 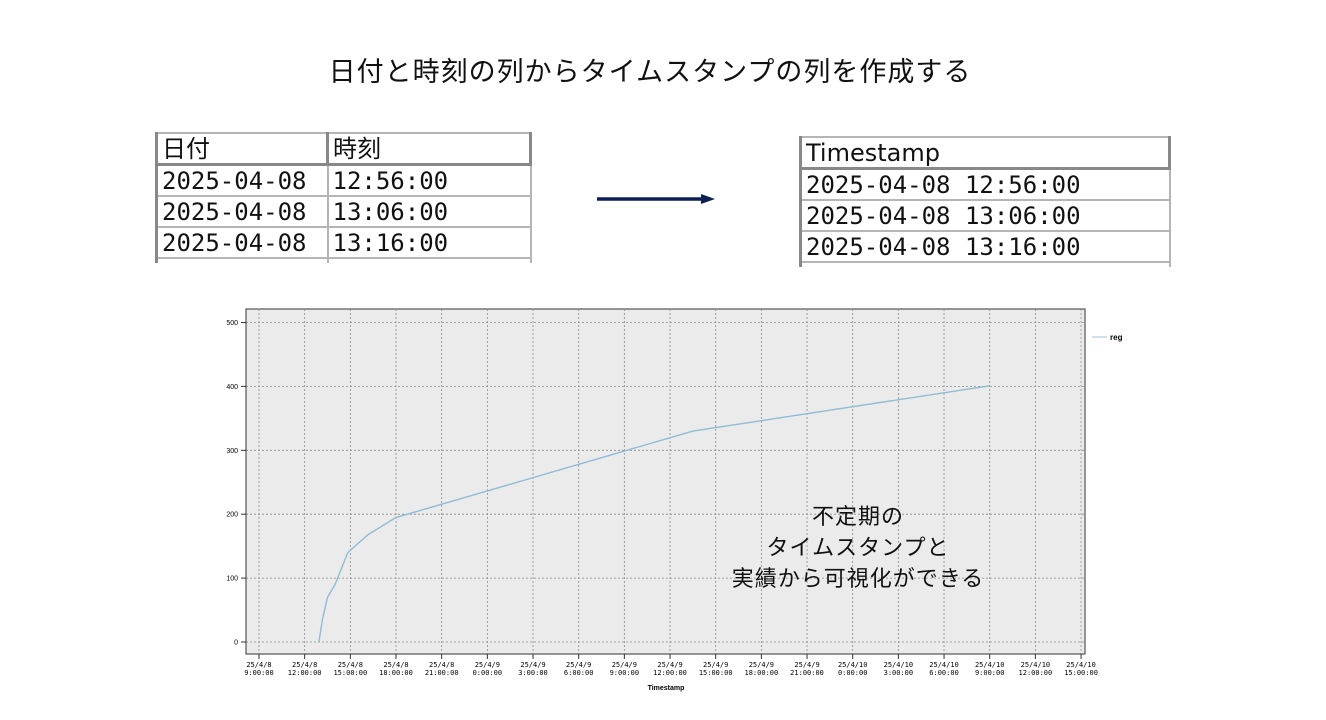 I want to click on x-axis-label: Timestamp, so click(x=666, y=688).